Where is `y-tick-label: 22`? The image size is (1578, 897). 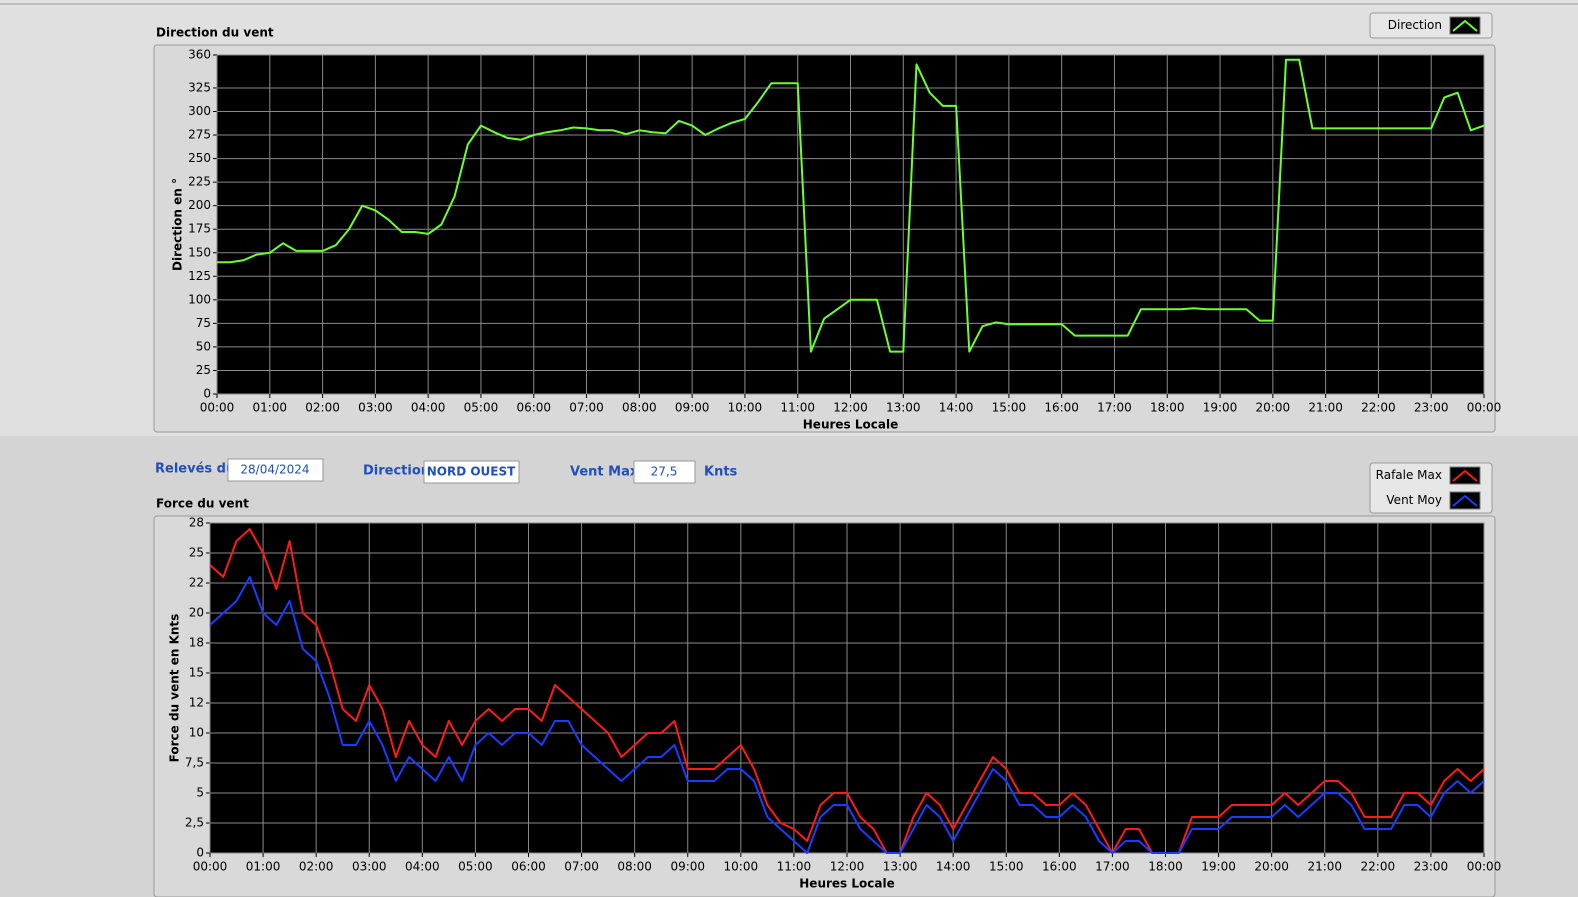
y-tick-label: 22 is located at coordinates (196, 583).